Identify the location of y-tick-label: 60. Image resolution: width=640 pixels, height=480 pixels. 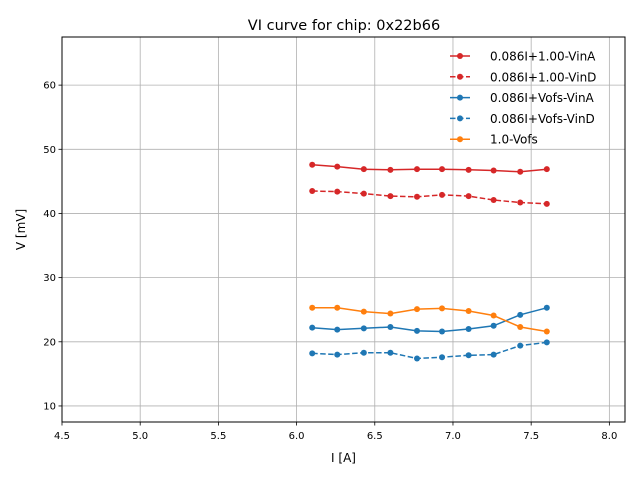
(49, 86).